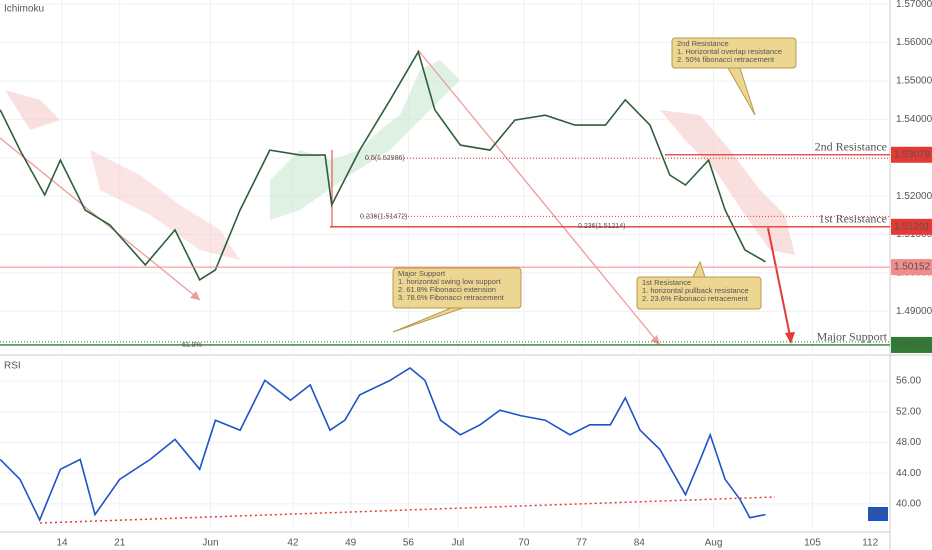 The height and width of the screenshot is (550, 932). What do you see at coordinates (451, 297) in the screenshot?
I see `callout-text: 3. 78.6% Fibonacci retracement` at bounding box center [451, 297].